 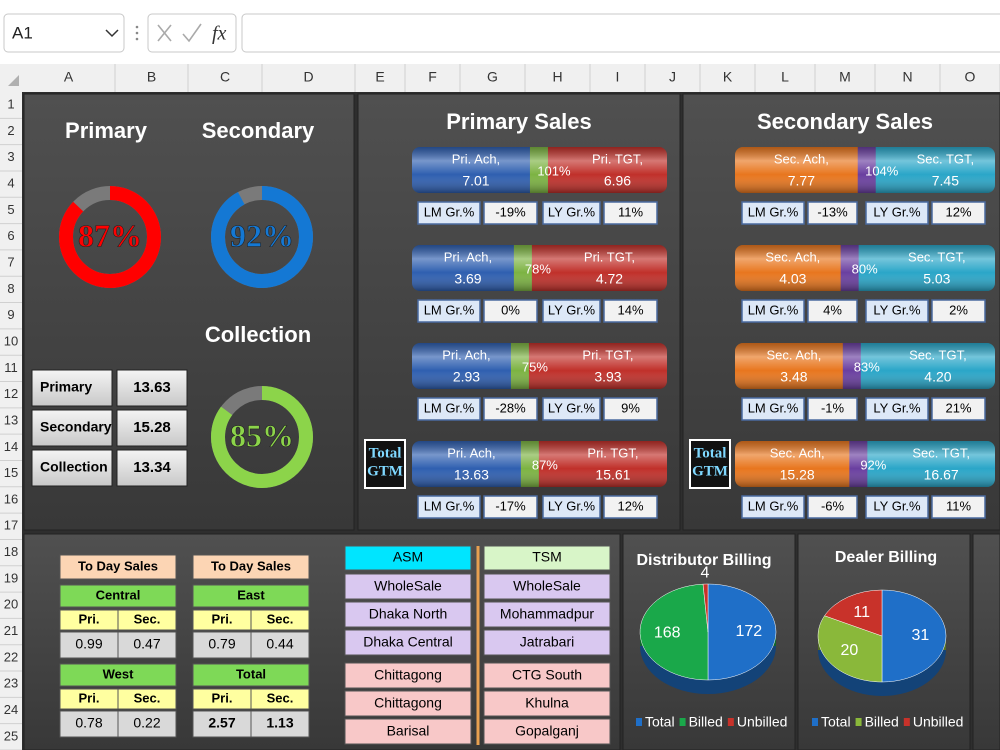 I want to click on sales-value: 0.47, so click(x=146, y=644).